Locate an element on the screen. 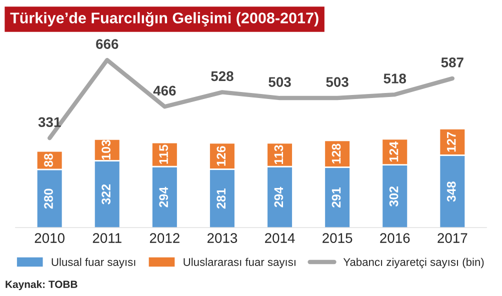 The width and height of the screenshot is (502, 296). x-tick-label: 2016 is located at coordinates (395, 238).